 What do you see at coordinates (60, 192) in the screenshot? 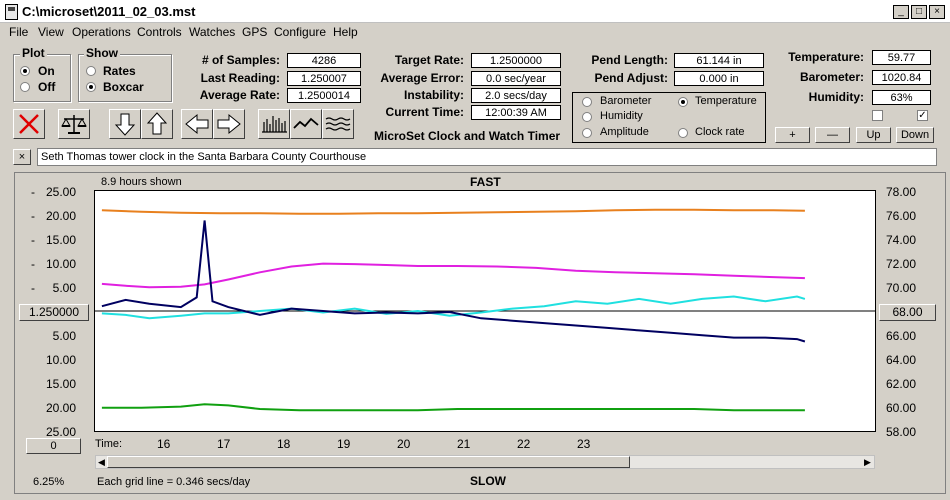
I see `left-tick-25-top: 25.00` at bounding box center [60, 192].